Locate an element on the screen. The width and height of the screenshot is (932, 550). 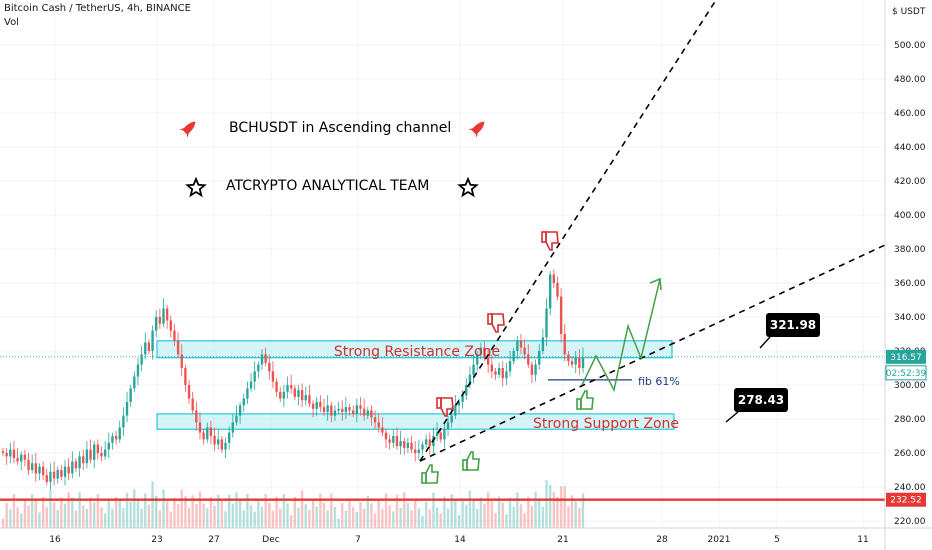
rocket-icon is located at coordinates (187, 129).